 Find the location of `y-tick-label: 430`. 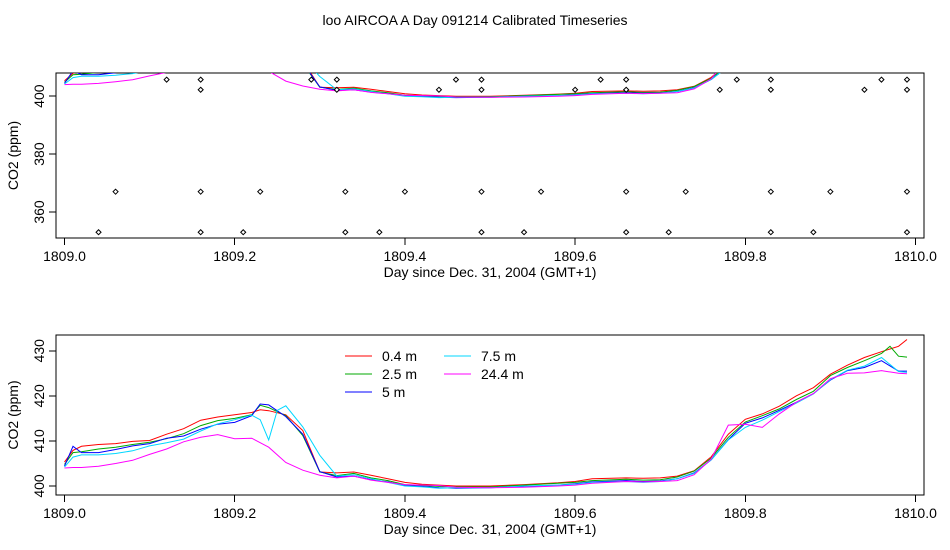

y-tick-label: 430 is located at coordinates (39, 351).